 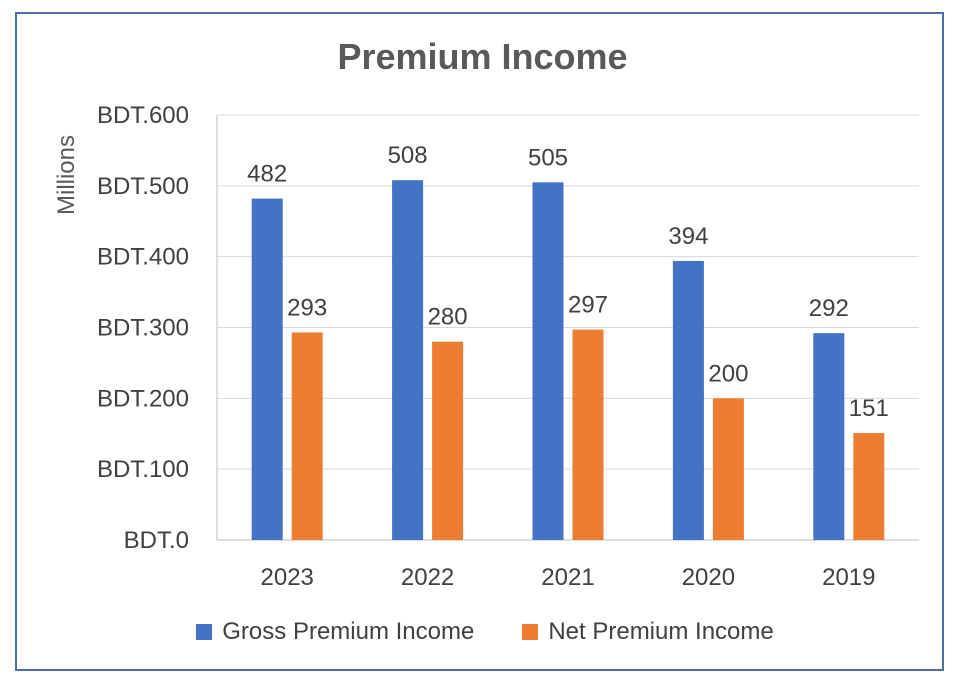 I want to click on y-tick-label: BDT.0, so click(x=156, y=540).